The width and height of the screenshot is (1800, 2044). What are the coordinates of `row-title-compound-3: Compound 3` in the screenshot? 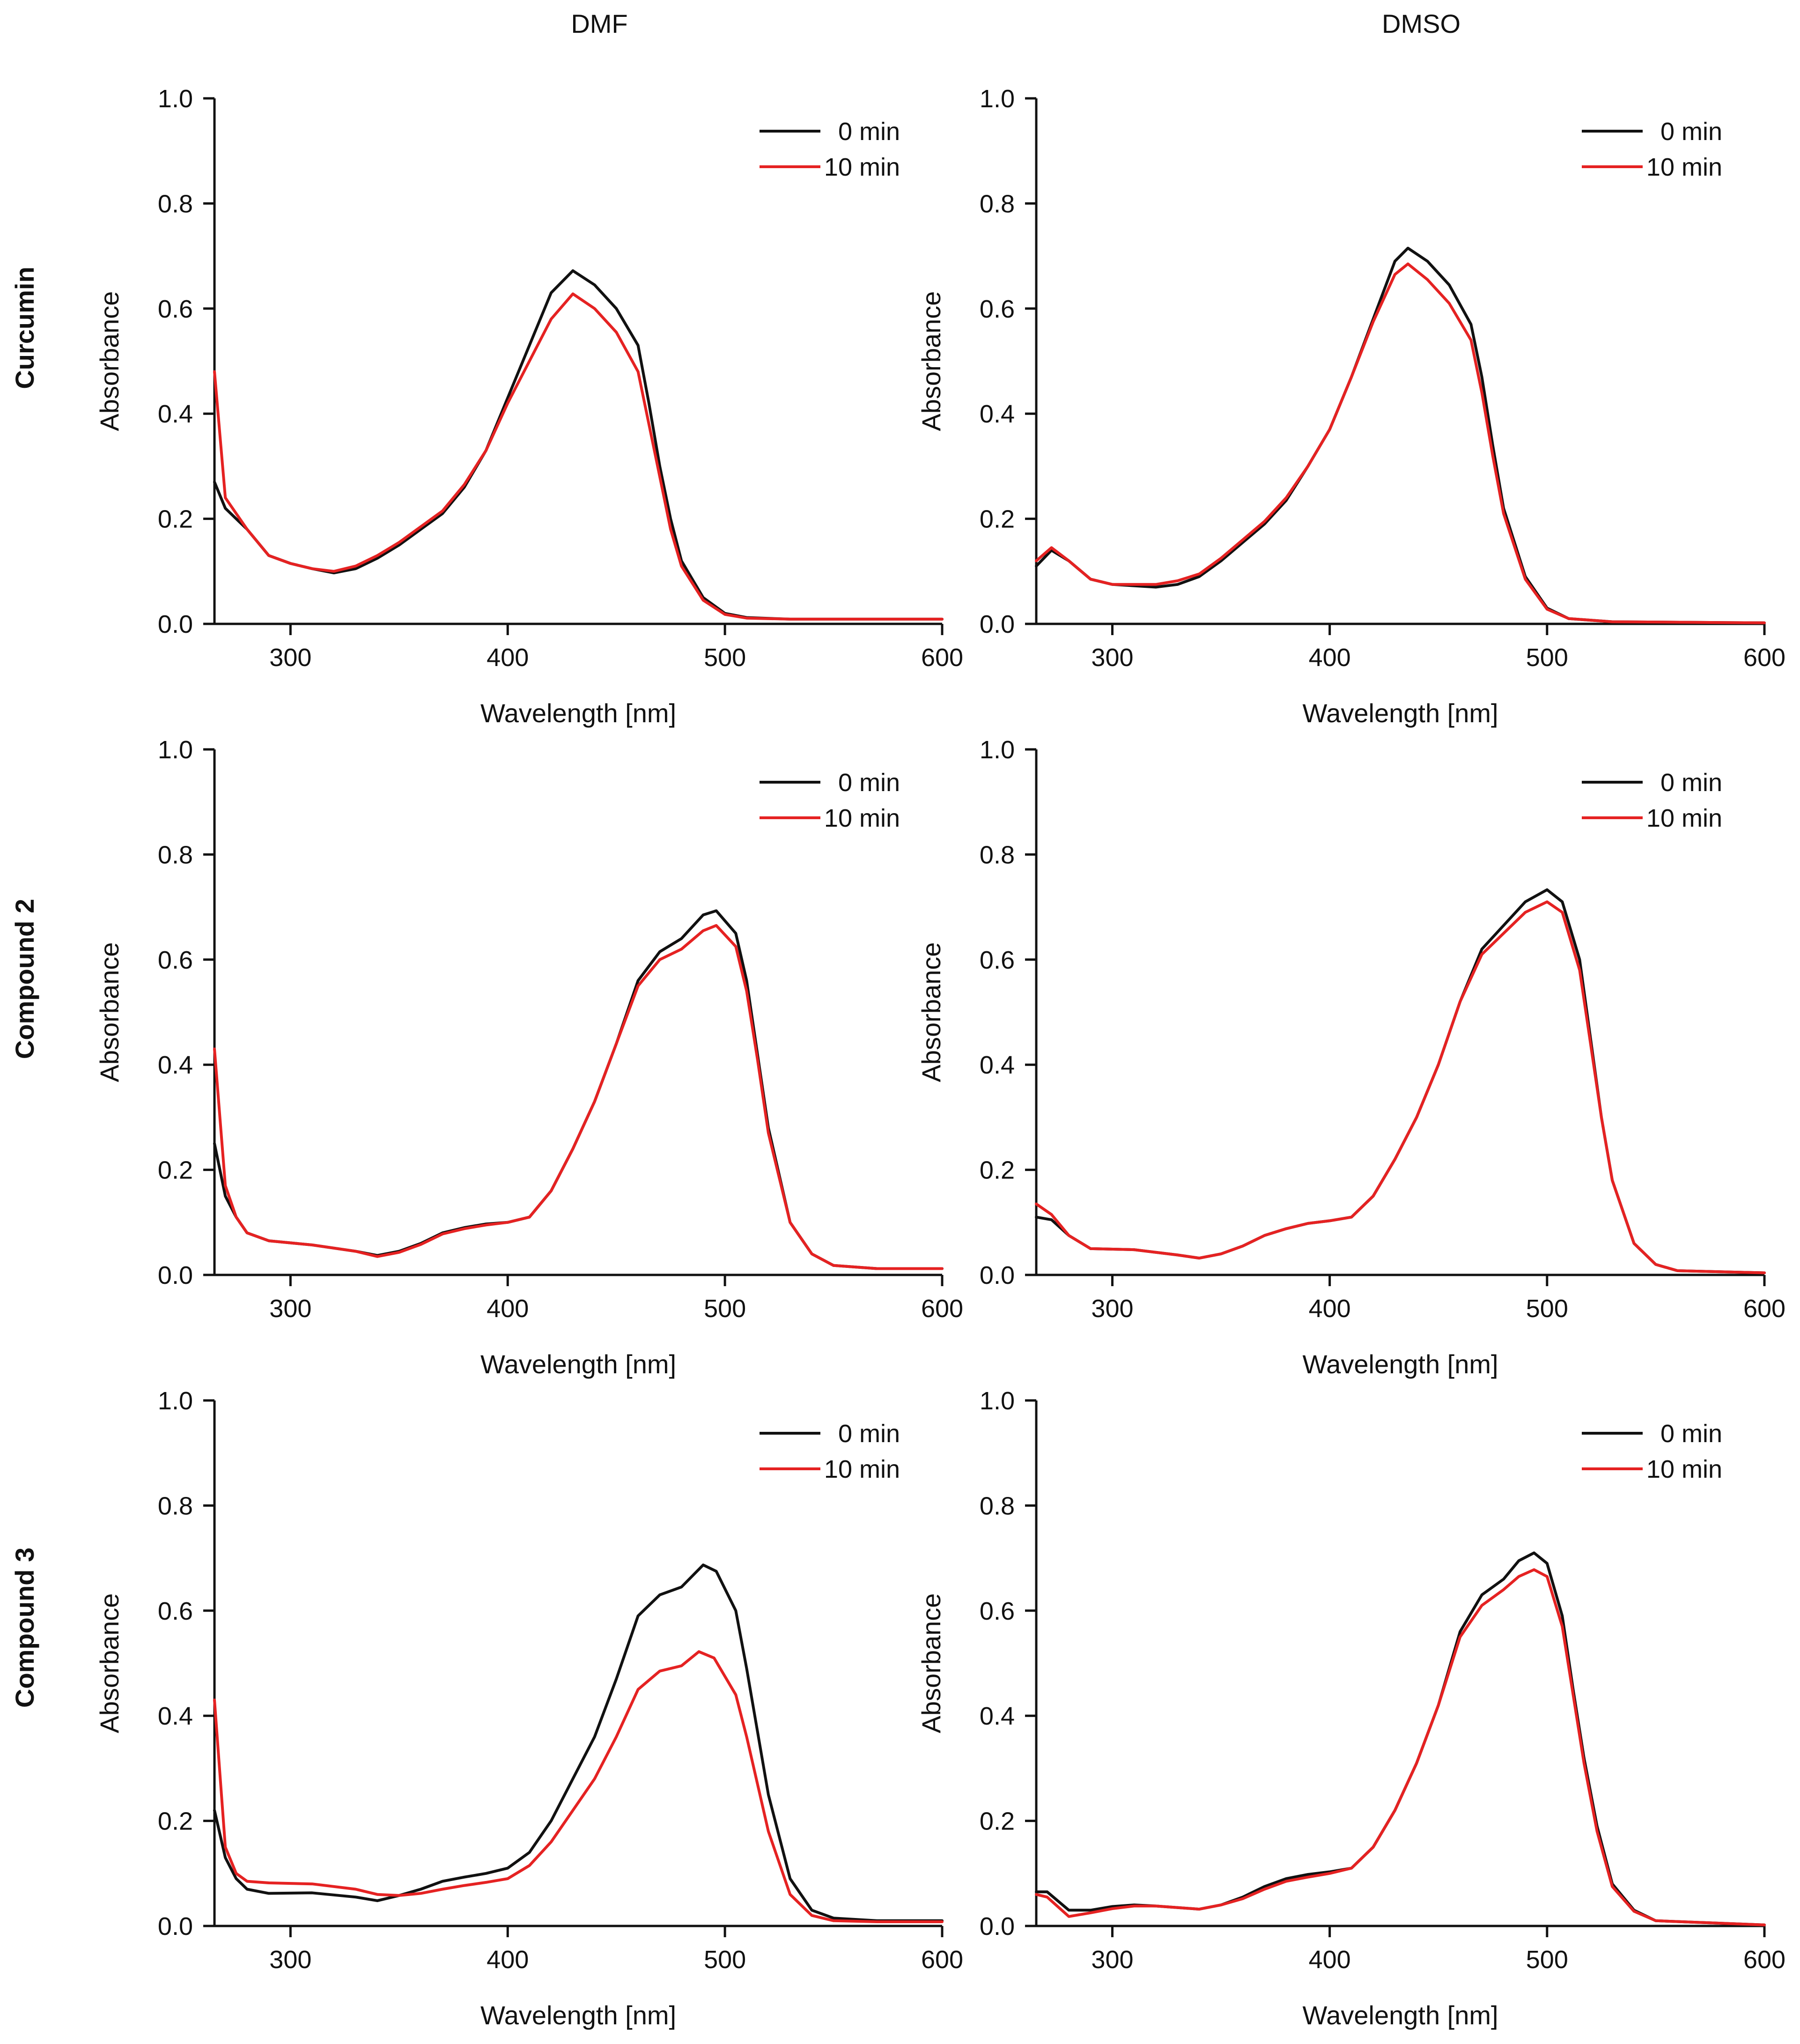 It's located at (24, 1628).